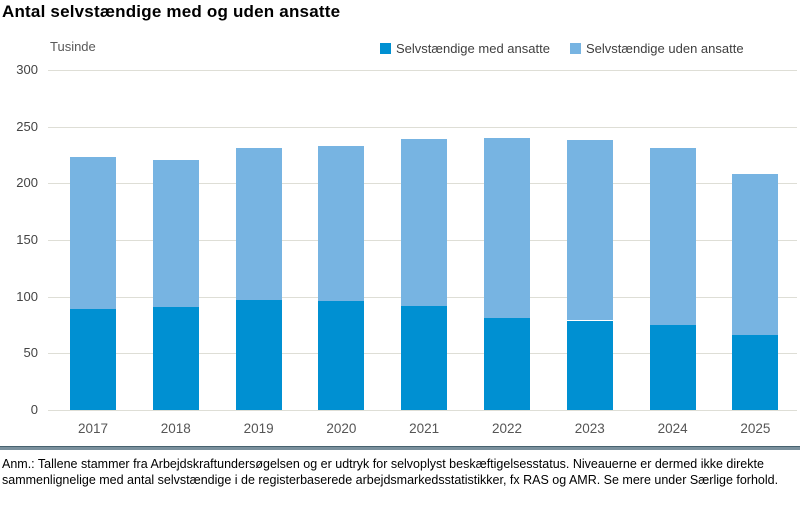 This screenshot has width=800, height=505. I want to click on y-tick-label-300: 300, so click(27, 69).